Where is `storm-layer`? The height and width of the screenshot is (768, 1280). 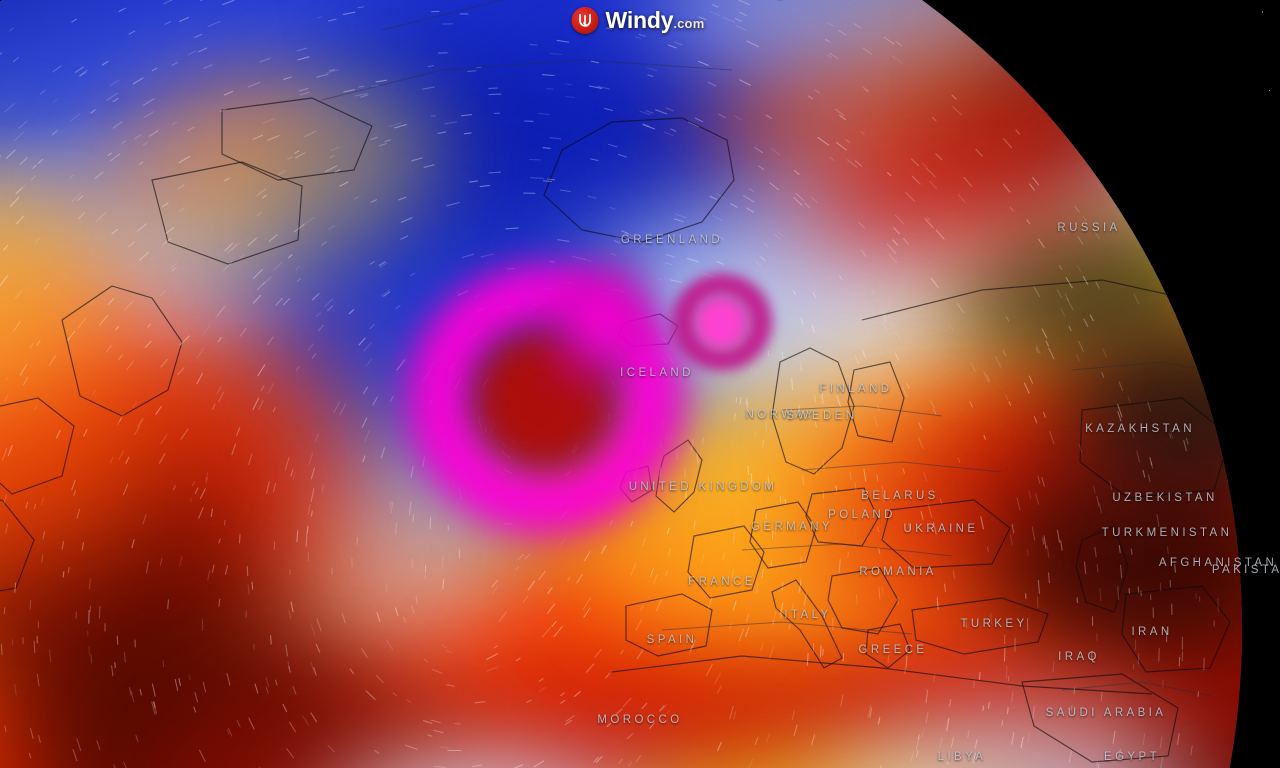
storm-layer is located at coordinates (588, 384).